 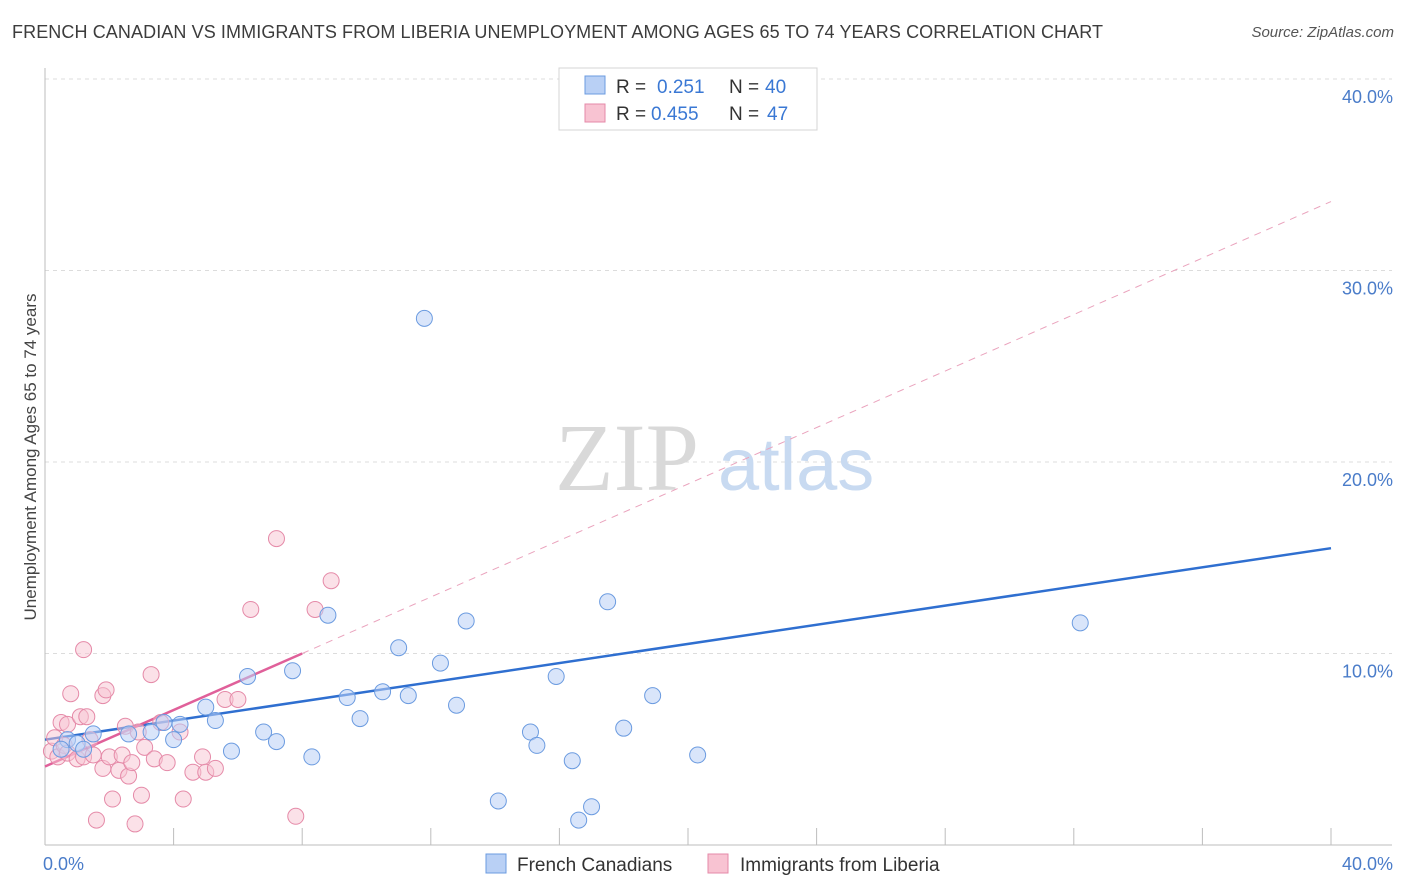 I want to click on watermark: ZIP atlas, so click(x=714, y=457).